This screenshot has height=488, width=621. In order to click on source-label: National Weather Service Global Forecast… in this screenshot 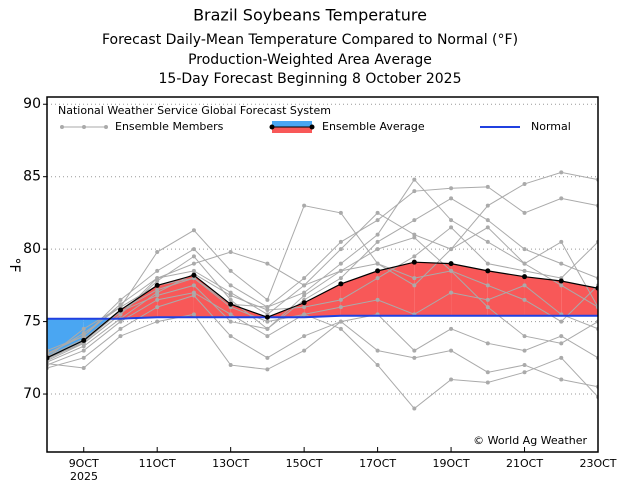, I will do `click(194, 110)`.